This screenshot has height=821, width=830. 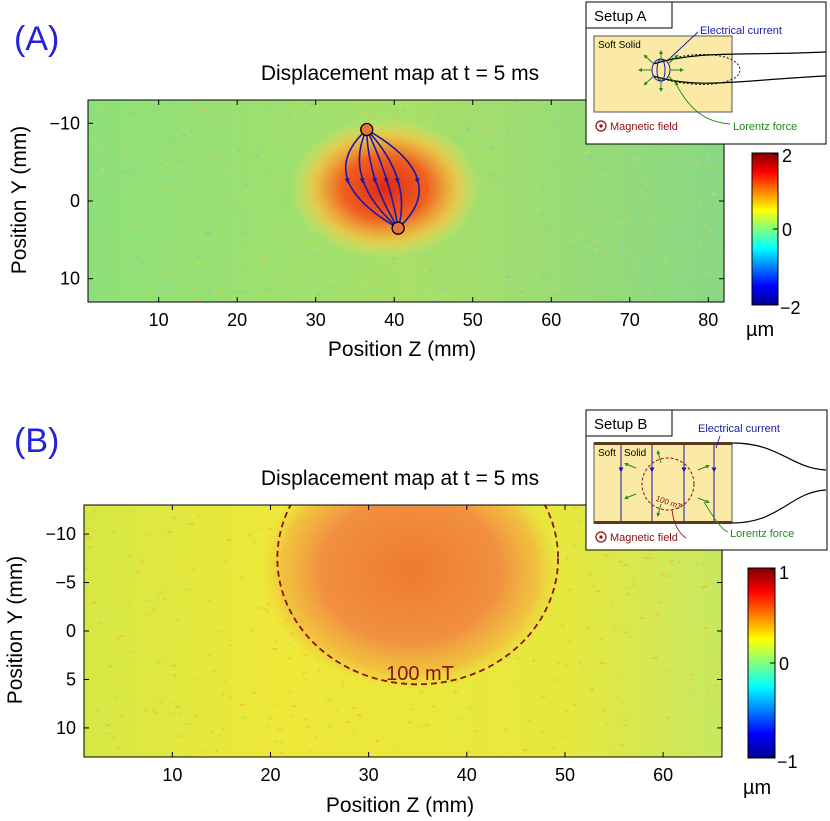 I want to click on panel-a-colorbar-unit: µm, so click(x=760, y=330).